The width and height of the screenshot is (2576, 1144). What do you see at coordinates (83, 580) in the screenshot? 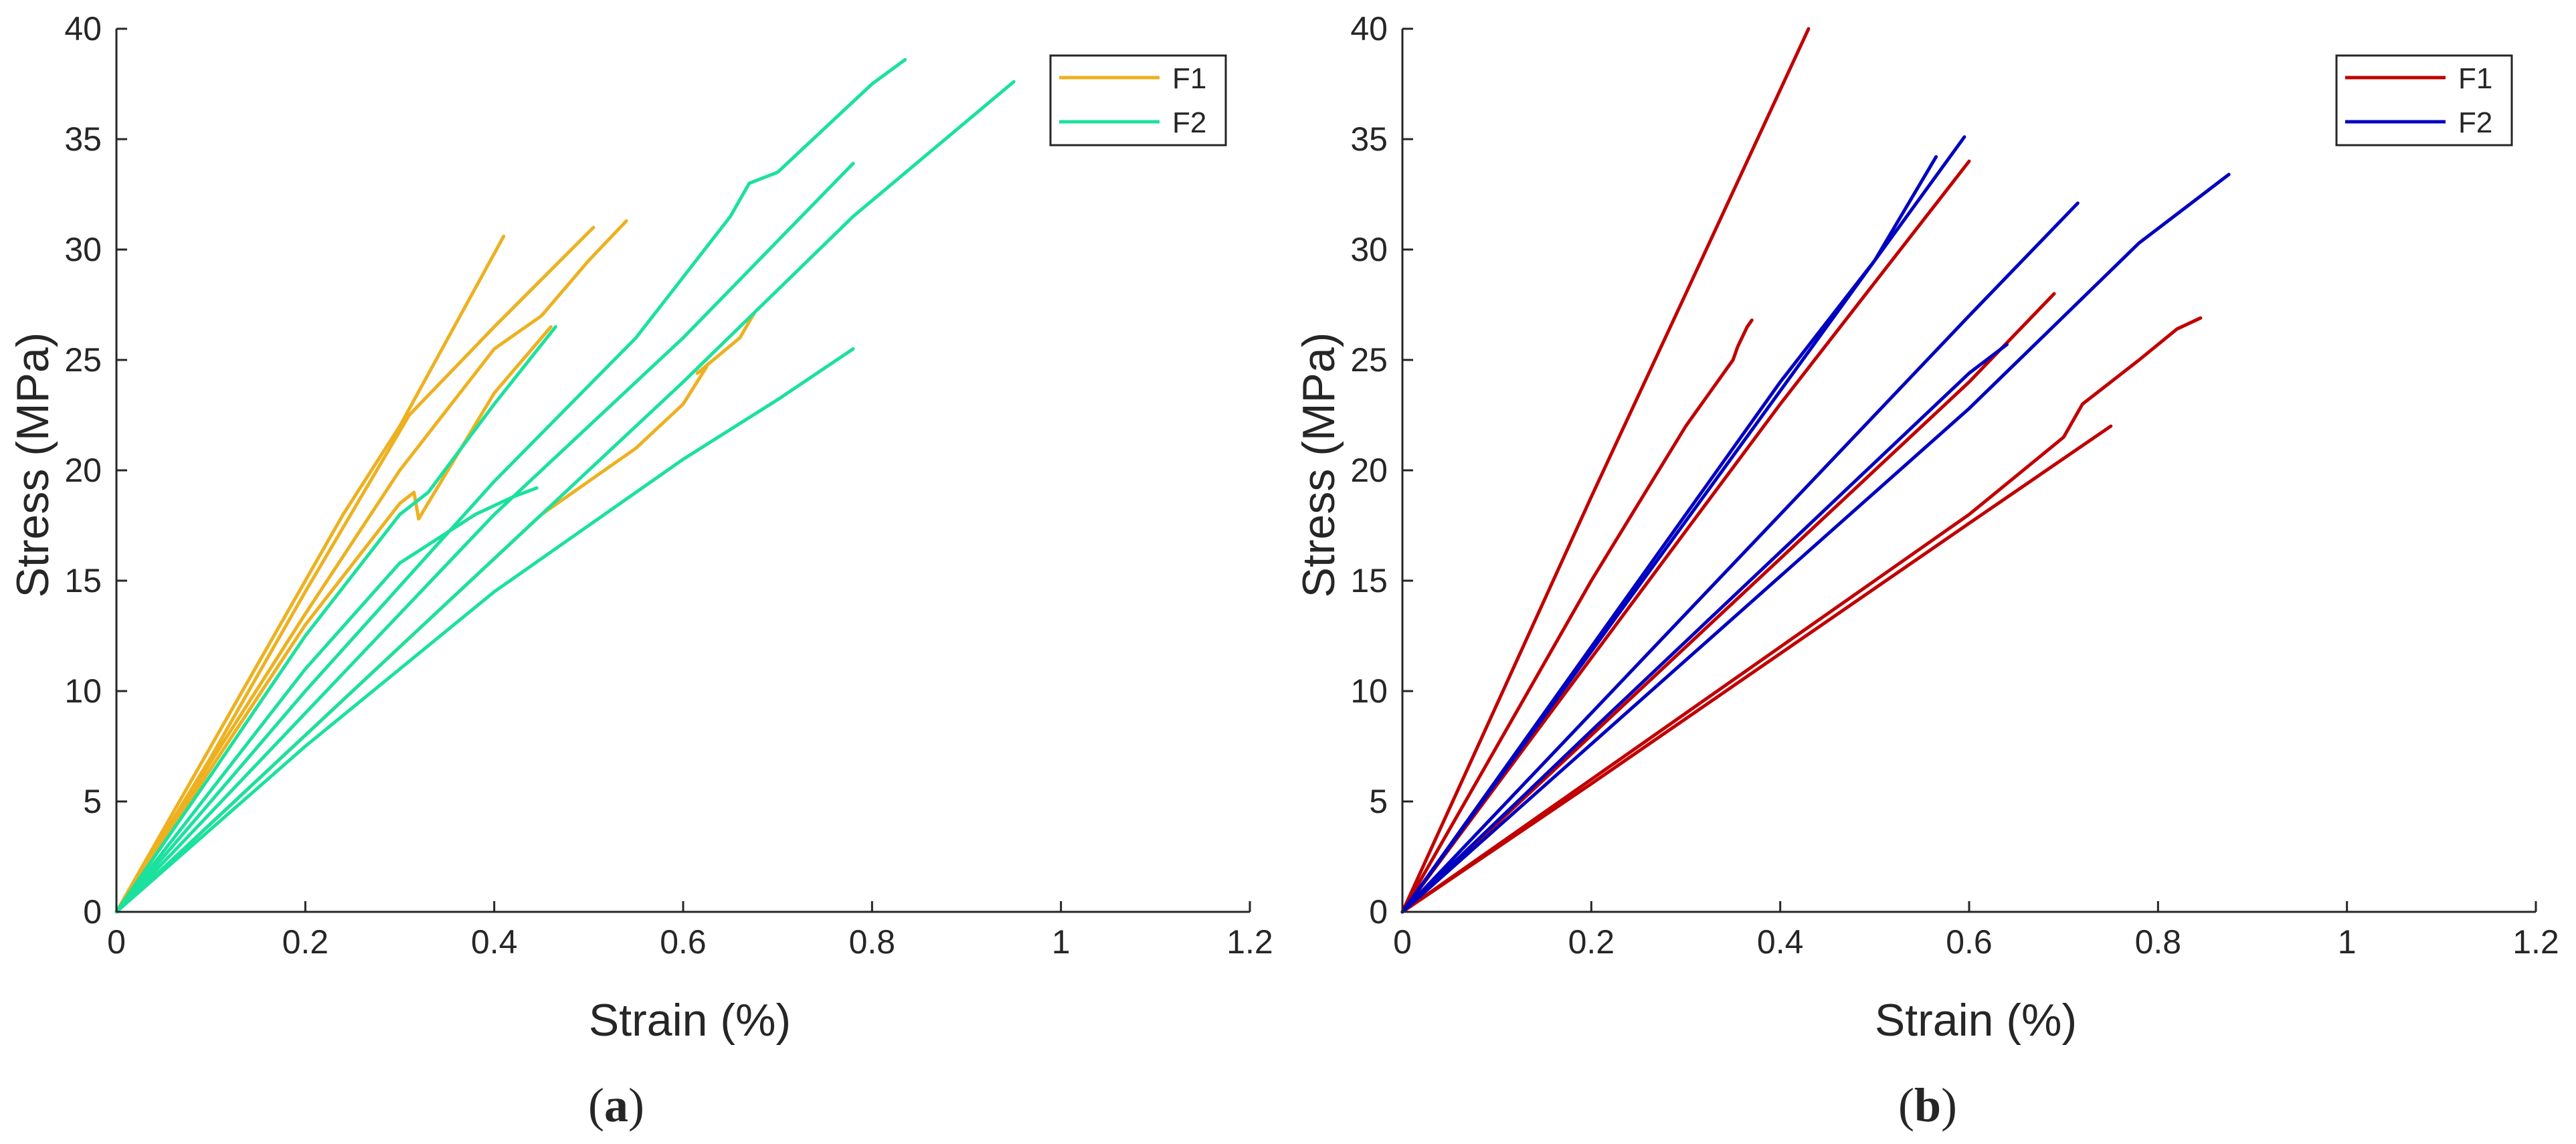
I see `panel-a-y-tick-label: 15` at bounding box center [83, 580].